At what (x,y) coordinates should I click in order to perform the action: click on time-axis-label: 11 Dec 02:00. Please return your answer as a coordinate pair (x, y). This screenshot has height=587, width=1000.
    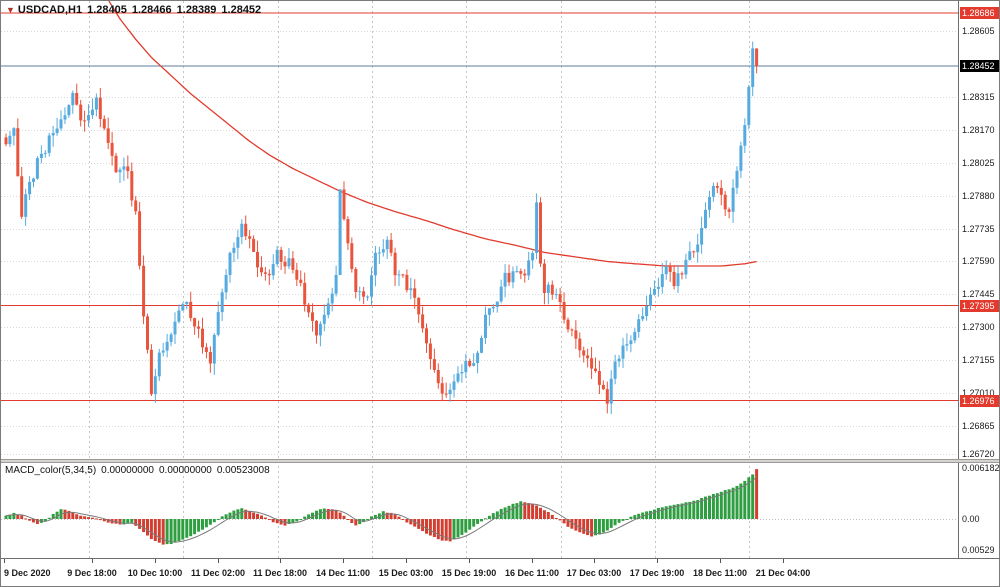
    Looking at the image, I should click on (218, 573).